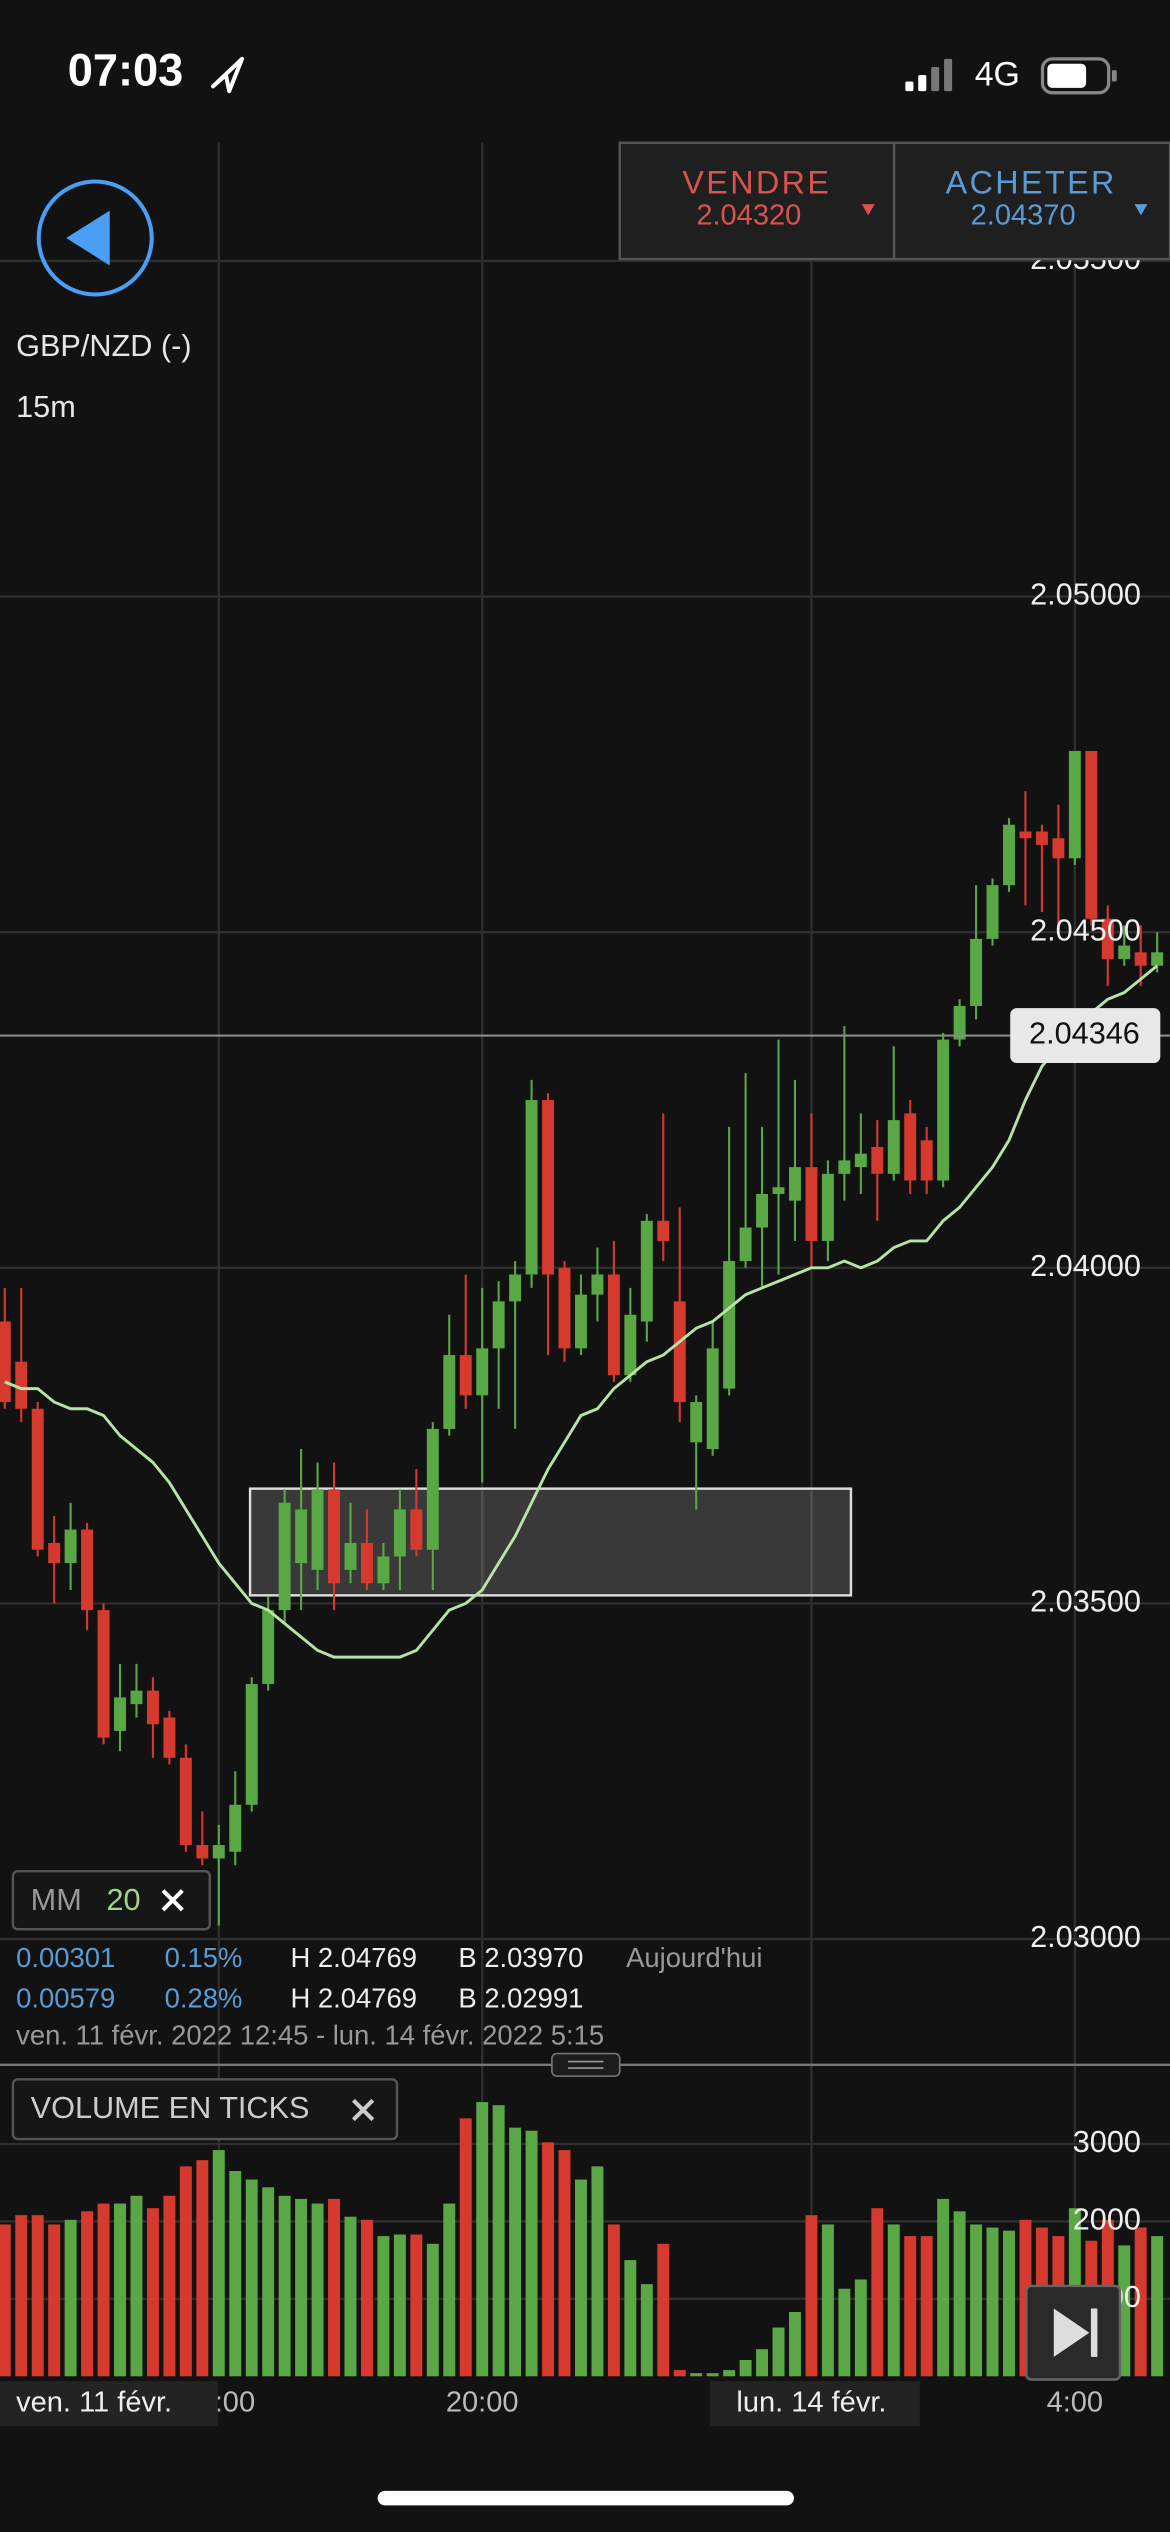  I want to click on x-axis-over: lun. 14 févr., so click(811, 2402).